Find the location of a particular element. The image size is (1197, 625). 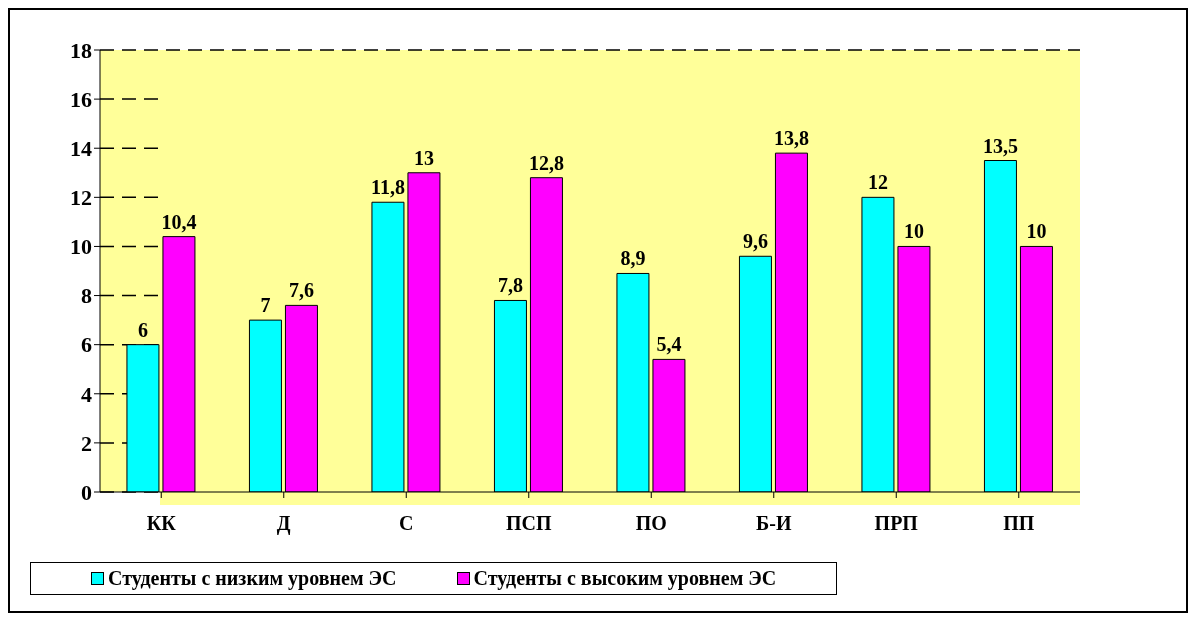

x-tick-label: ПО is located at coordinates (651, 523).